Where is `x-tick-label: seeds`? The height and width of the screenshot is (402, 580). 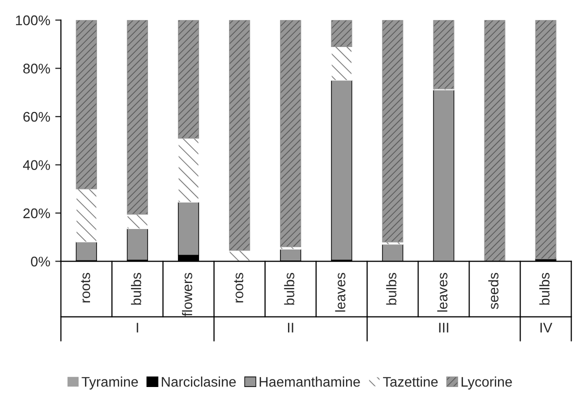 x-tick-label: seeds is located at coordinates (493, 291).